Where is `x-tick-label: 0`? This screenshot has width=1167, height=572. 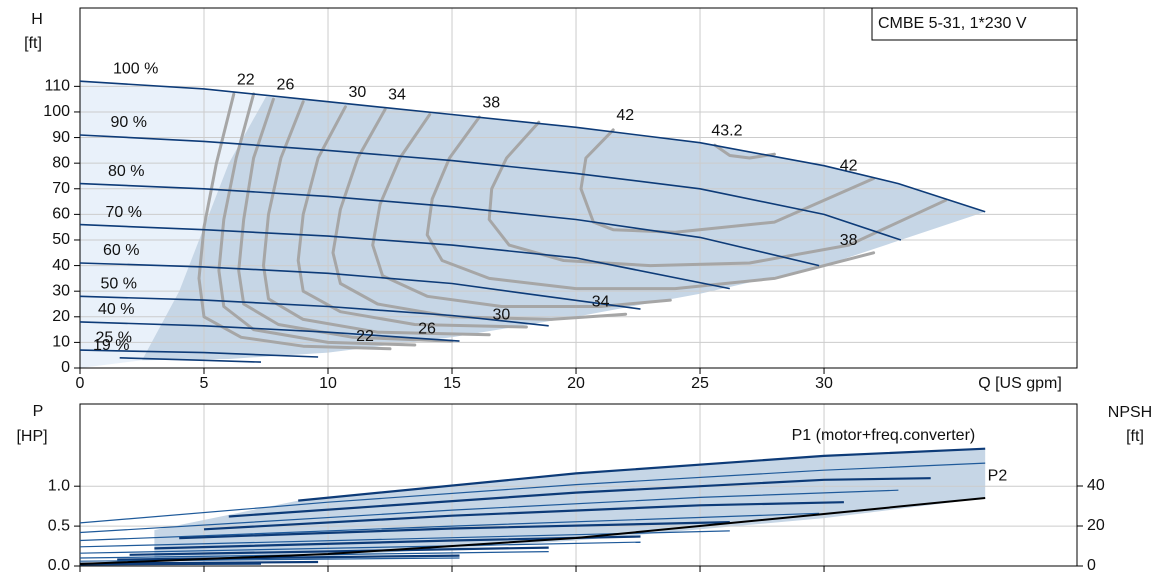 x-tick-label: 0 is located at coordinates (80, 383).